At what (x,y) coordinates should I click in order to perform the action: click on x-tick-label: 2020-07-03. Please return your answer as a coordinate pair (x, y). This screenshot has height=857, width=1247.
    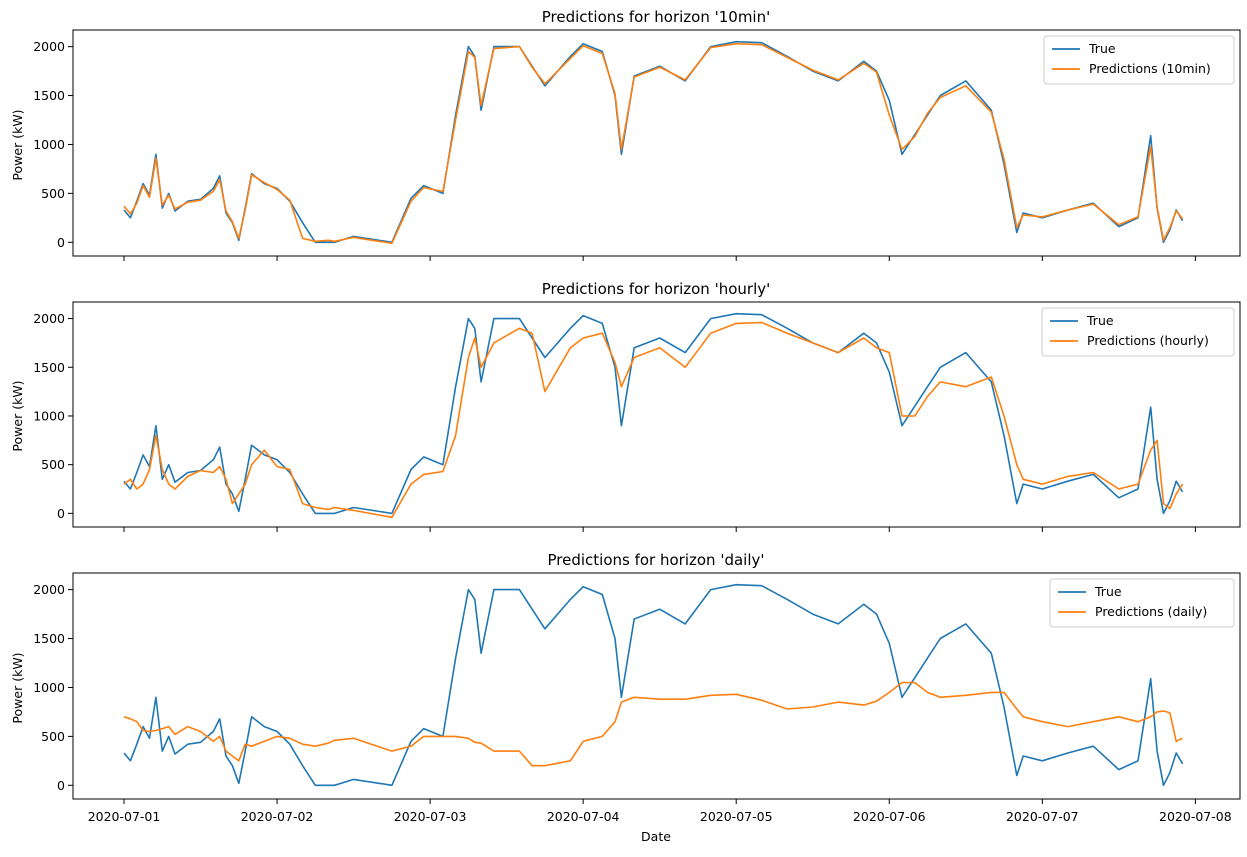
    Looking at the image, I should click on (430, 816).